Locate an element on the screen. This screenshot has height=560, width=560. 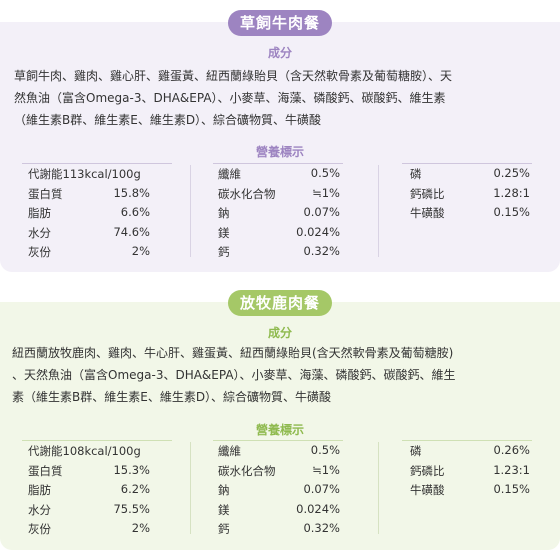
nutrient-value: 74.6% is located at coordinates (131, 231).